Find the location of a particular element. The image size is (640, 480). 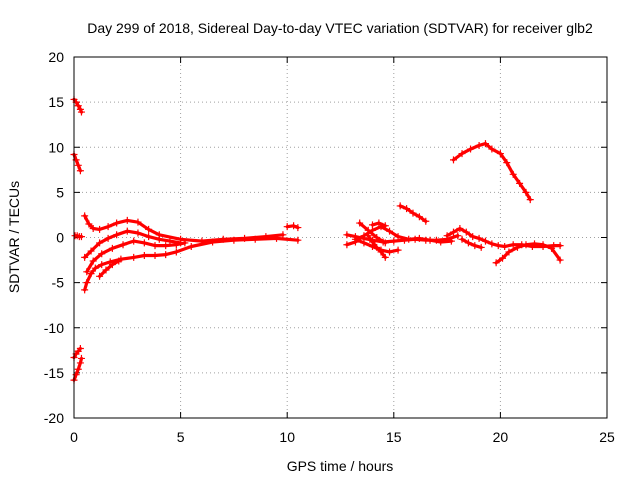

x-tick-label: 0 is located at coordinates (74, 437).